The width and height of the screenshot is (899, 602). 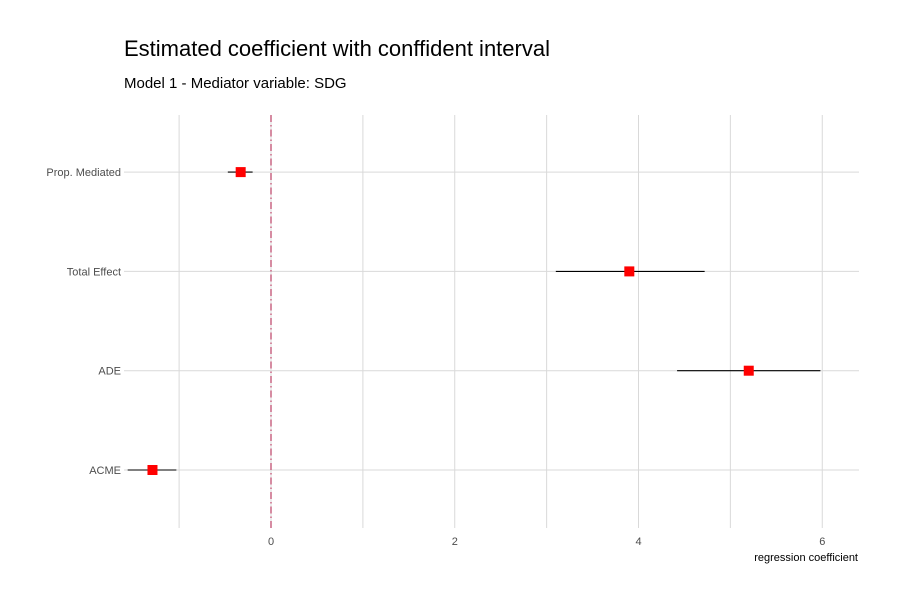 What do you see at coordinates (235, 83) in the screenshot?
I see `chart-subtitle: Model 1 - Mediator variable: SDG` at bounding box center [235, 83].